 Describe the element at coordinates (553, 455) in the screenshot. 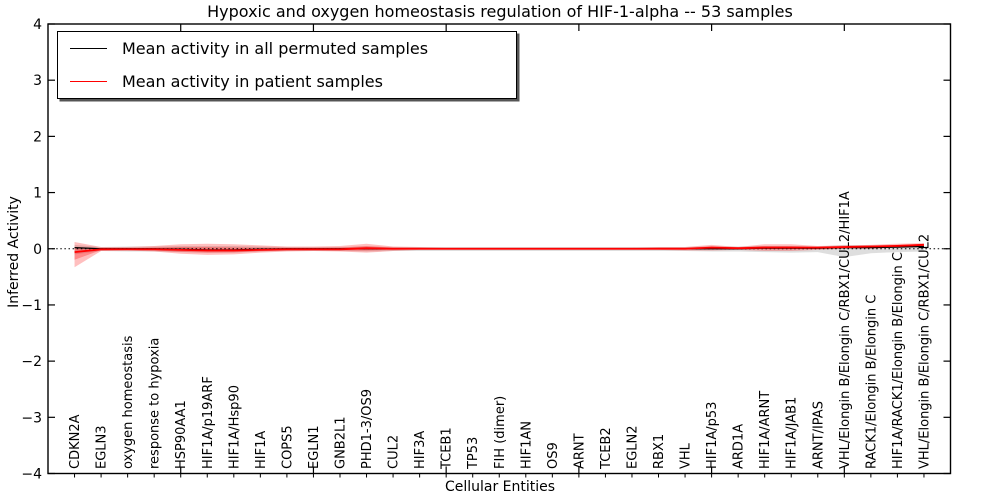

I see `x-tick-label: OS9` at that location.